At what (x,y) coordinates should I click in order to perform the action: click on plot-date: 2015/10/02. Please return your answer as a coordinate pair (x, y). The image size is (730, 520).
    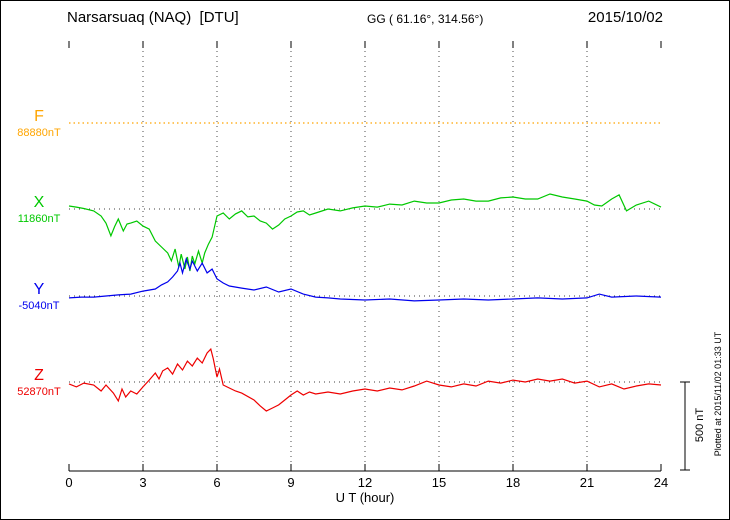
    Looking at the image, I should click on (625, 17).